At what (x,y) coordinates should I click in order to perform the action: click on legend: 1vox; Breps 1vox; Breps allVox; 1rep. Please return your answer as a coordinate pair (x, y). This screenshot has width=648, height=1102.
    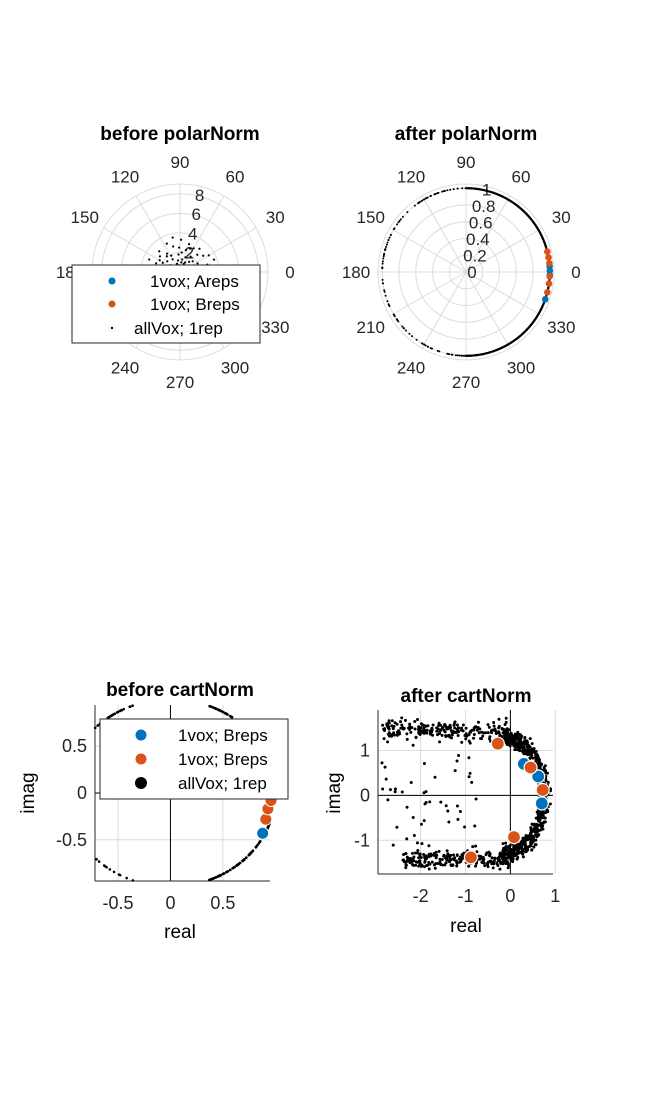
    Looking at the image, I should click on (194, 759).